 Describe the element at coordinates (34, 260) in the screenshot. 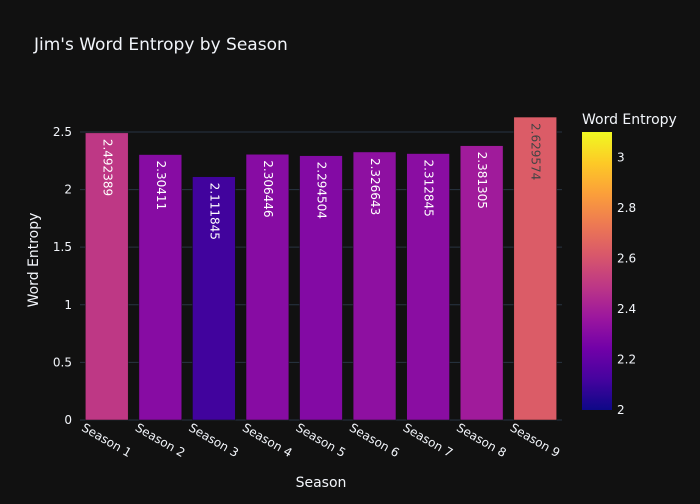

I see `y-axis-title: Word Entropy` at that location.